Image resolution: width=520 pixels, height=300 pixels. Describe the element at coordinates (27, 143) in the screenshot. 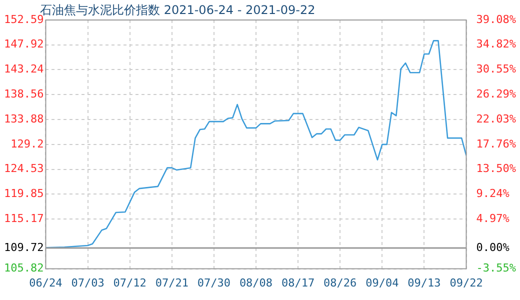

I see `y-tick-label: 129.2` at that location.